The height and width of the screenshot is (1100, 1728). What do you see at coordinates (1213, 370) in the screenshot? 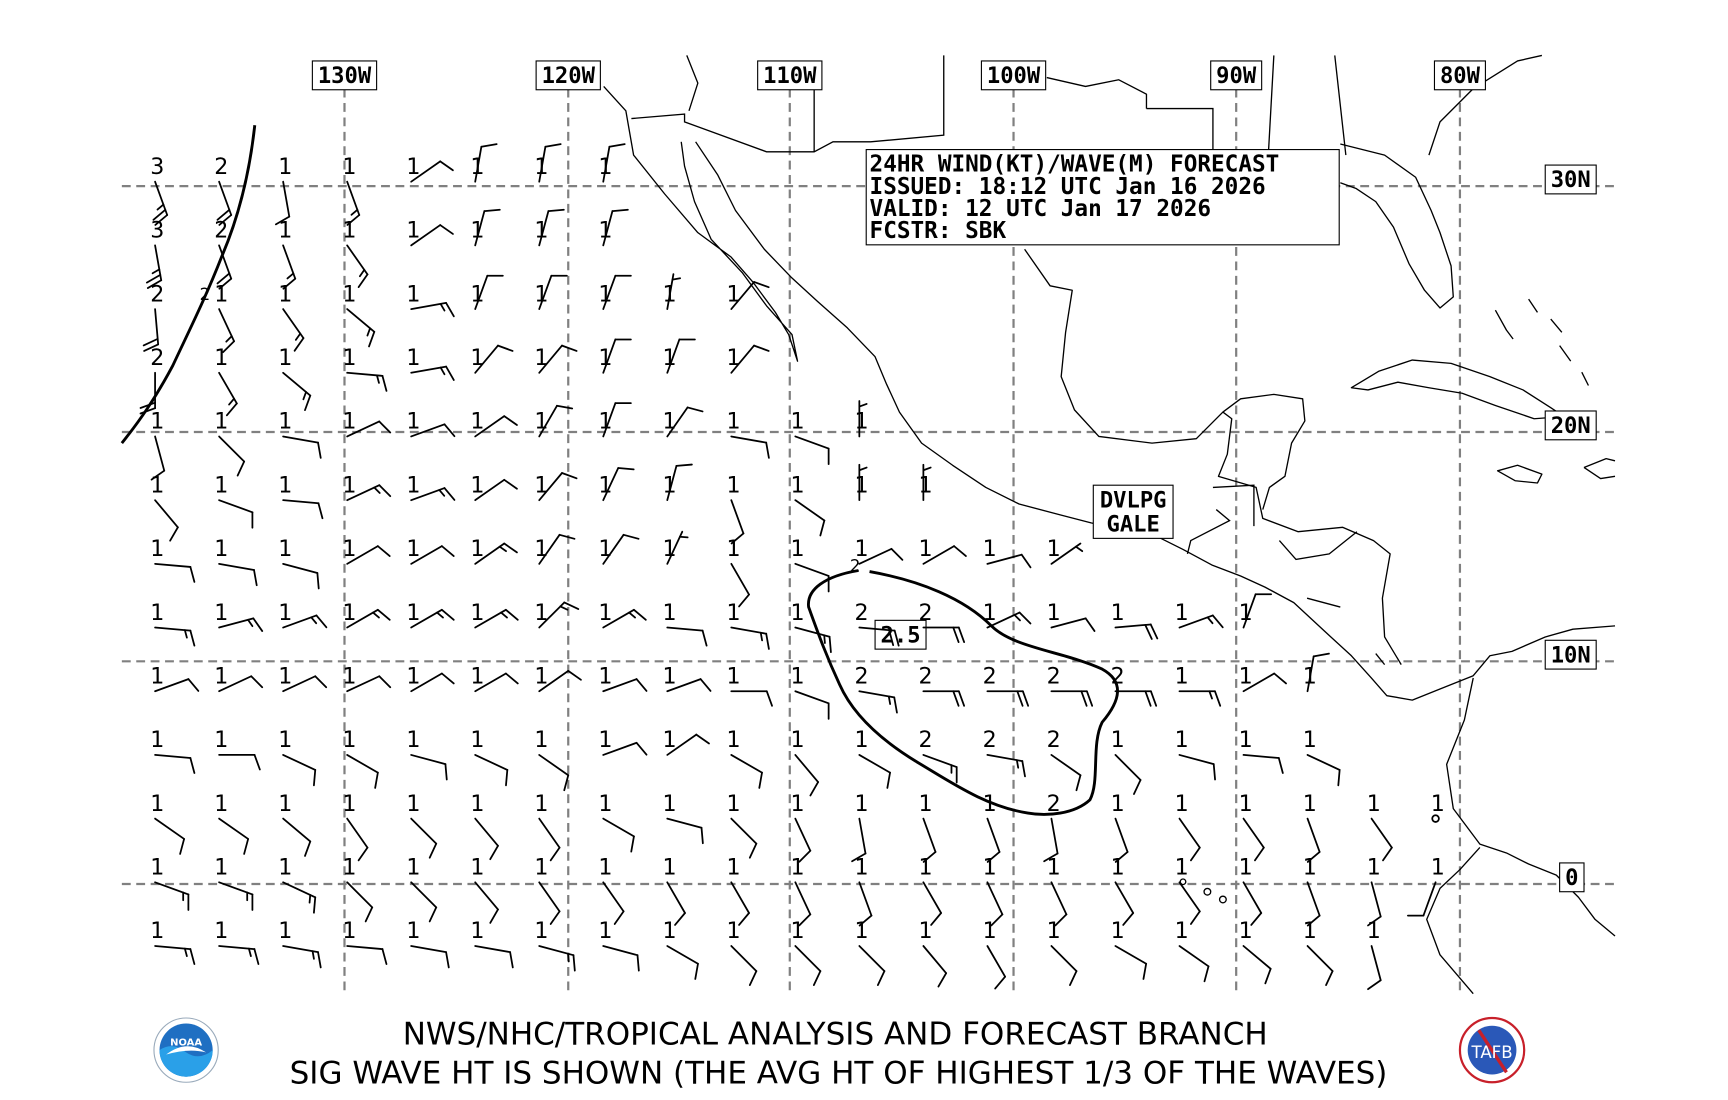
I see `gulf-of-mexico-coast` at bounding box center [1213, 370].